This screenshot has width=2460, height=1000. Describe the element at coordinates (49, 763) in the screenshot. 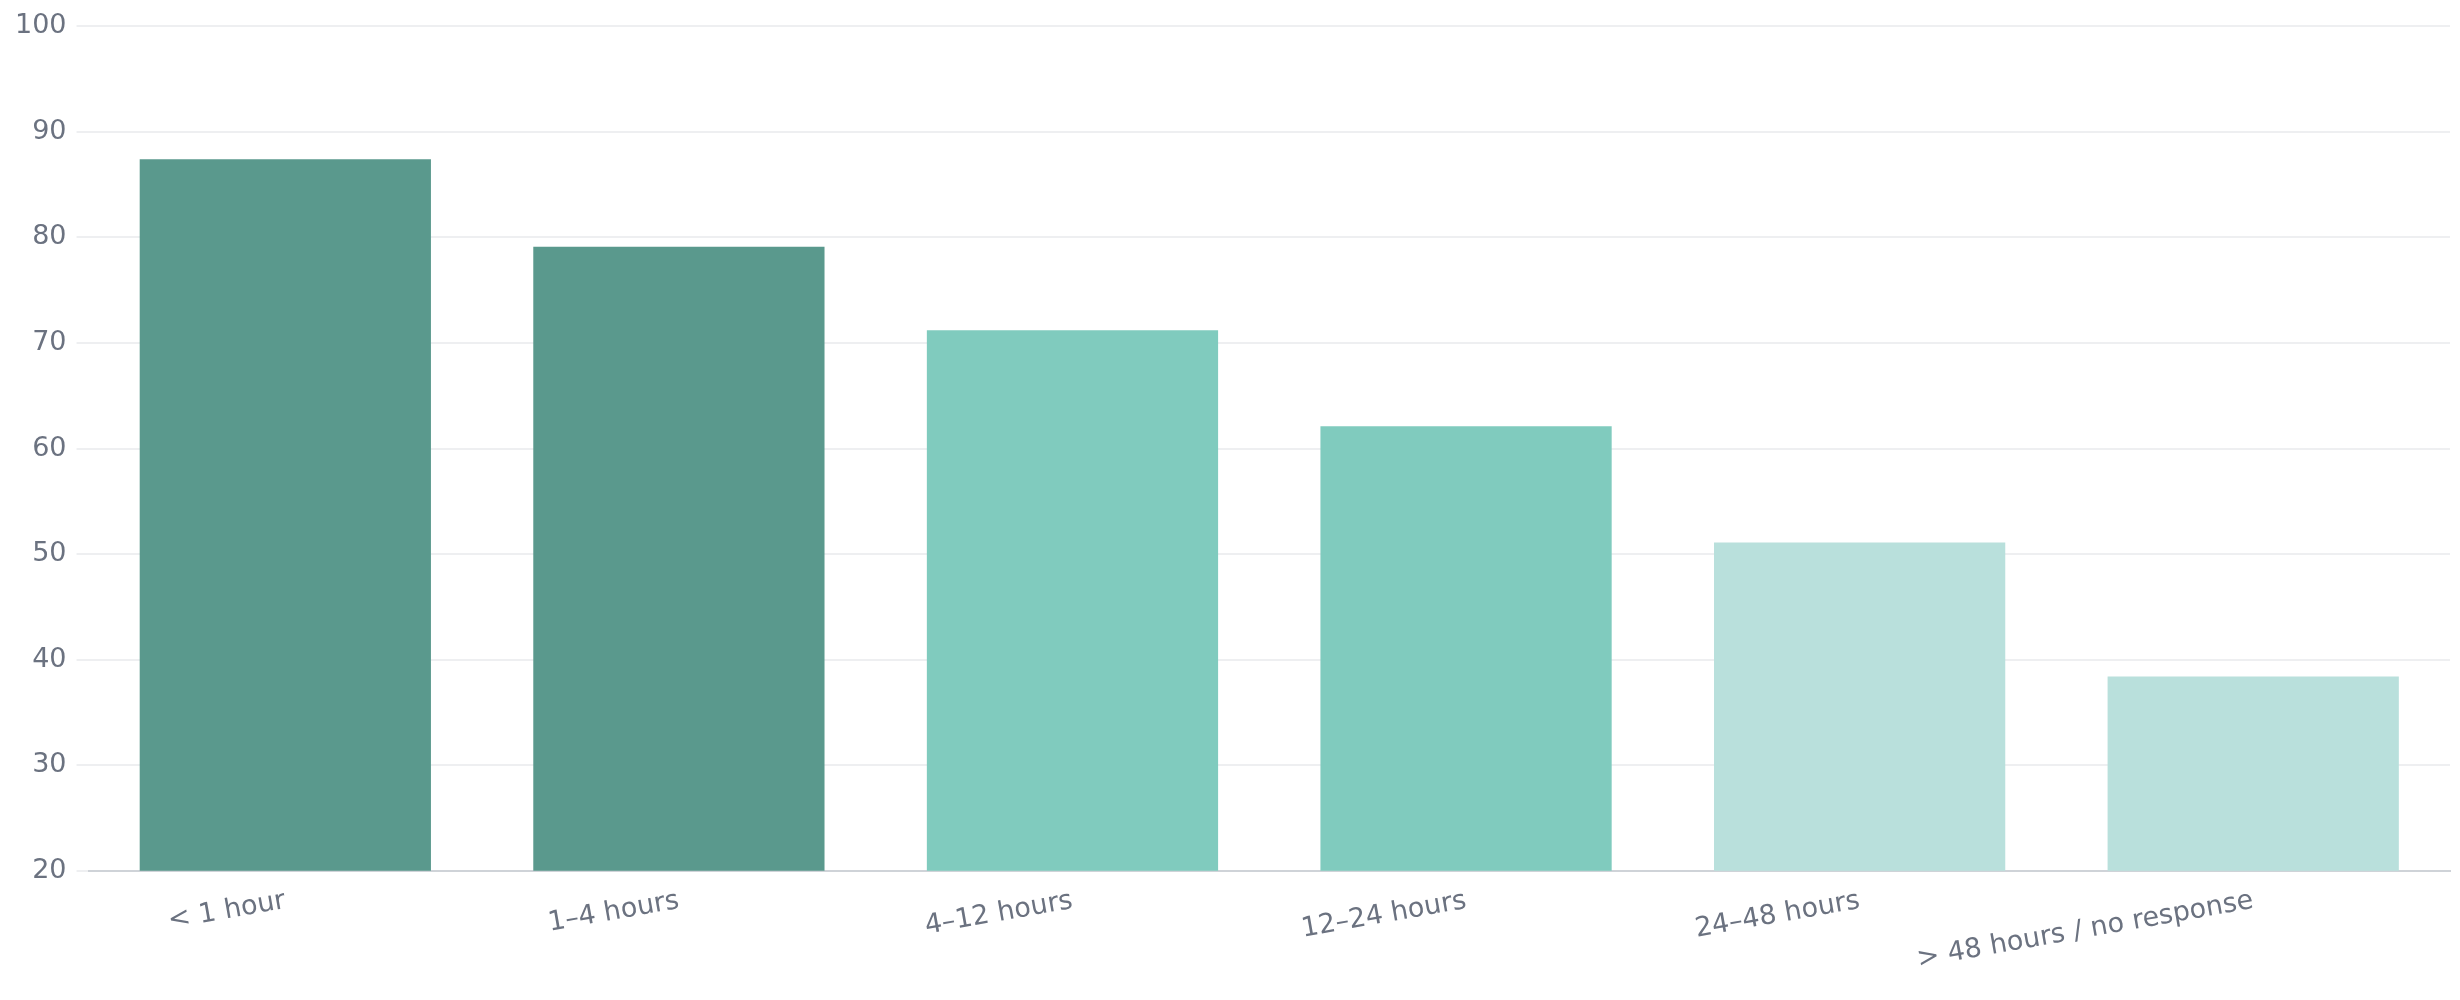

I see `y-tick-label: 30` at that location.